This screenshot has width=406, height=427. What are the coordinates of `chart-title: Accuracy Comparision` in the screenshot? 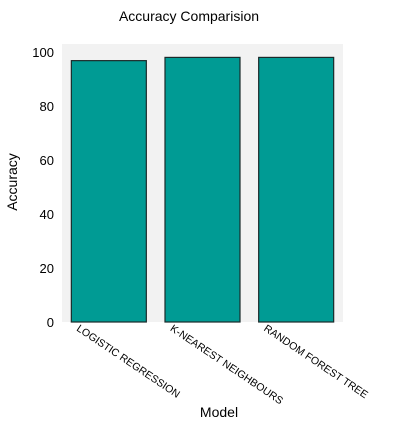 It's located at (189, 16).